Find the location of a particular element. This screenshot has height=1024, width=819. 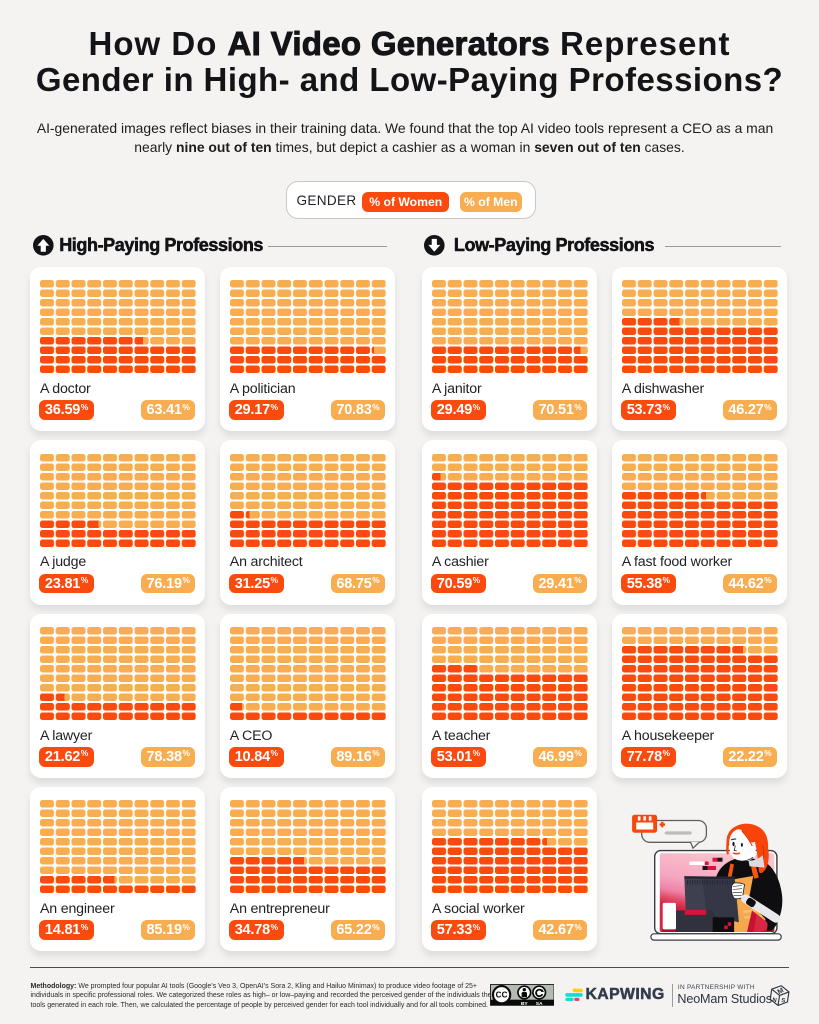

svg-text: BY is located at coordinates (524, 1003).